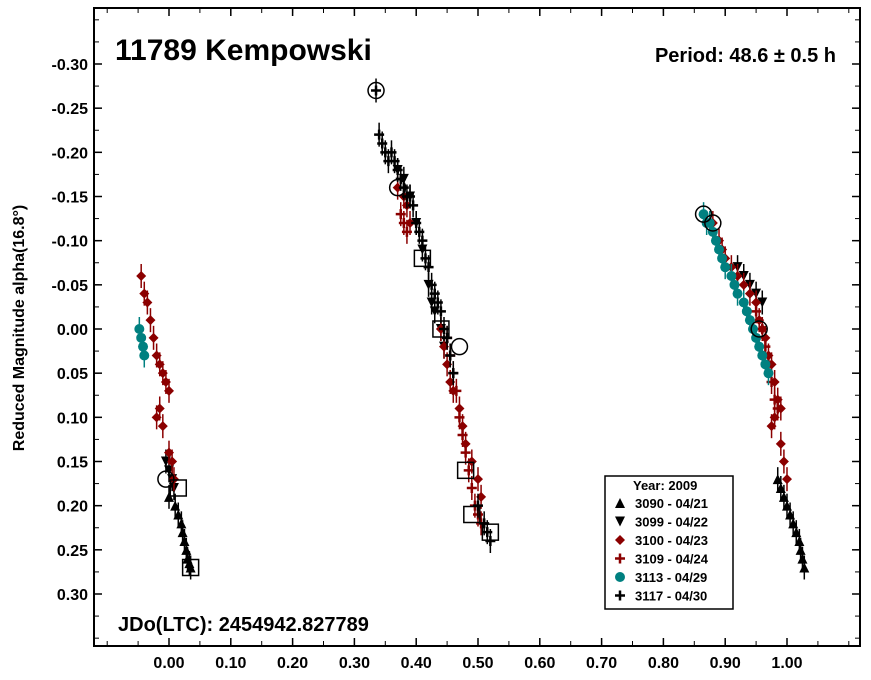 Image resolution: width=871 pixels, height=680 pixels. I want to click on y-tick-label: -0.05, so click(70, 286).